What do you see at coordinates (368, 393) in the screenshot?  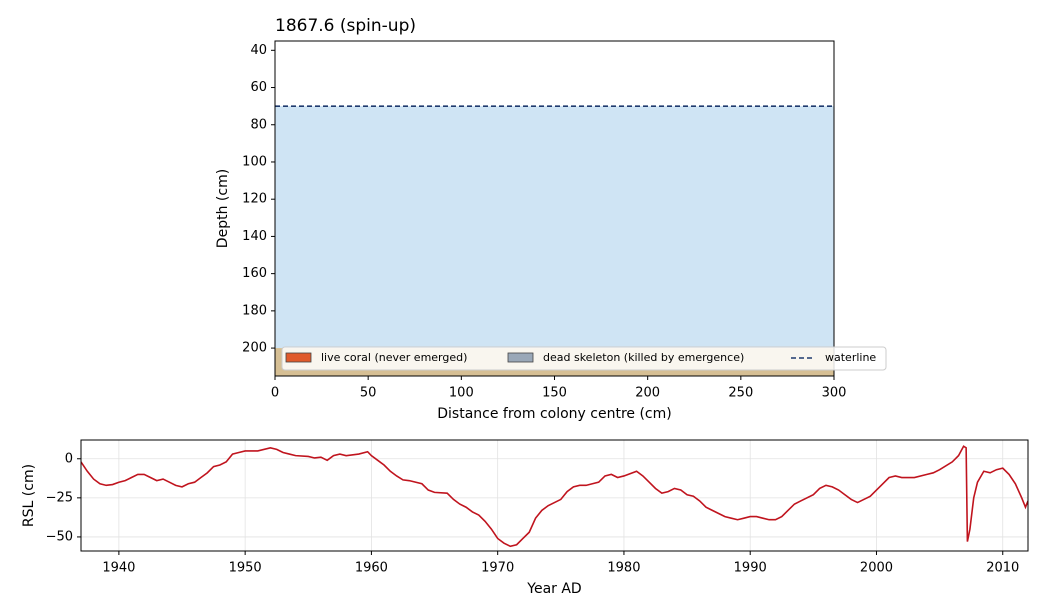 I see `x-tick-label: 50` at bounding box center [368, 393].